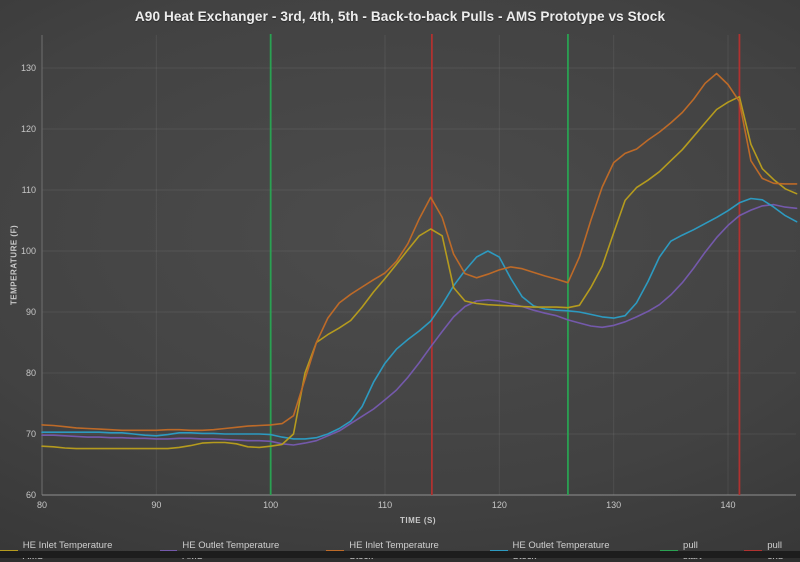 This screenshot has width=800, height=562. I want to click on x-tick-label: 140, so click(727, 505).